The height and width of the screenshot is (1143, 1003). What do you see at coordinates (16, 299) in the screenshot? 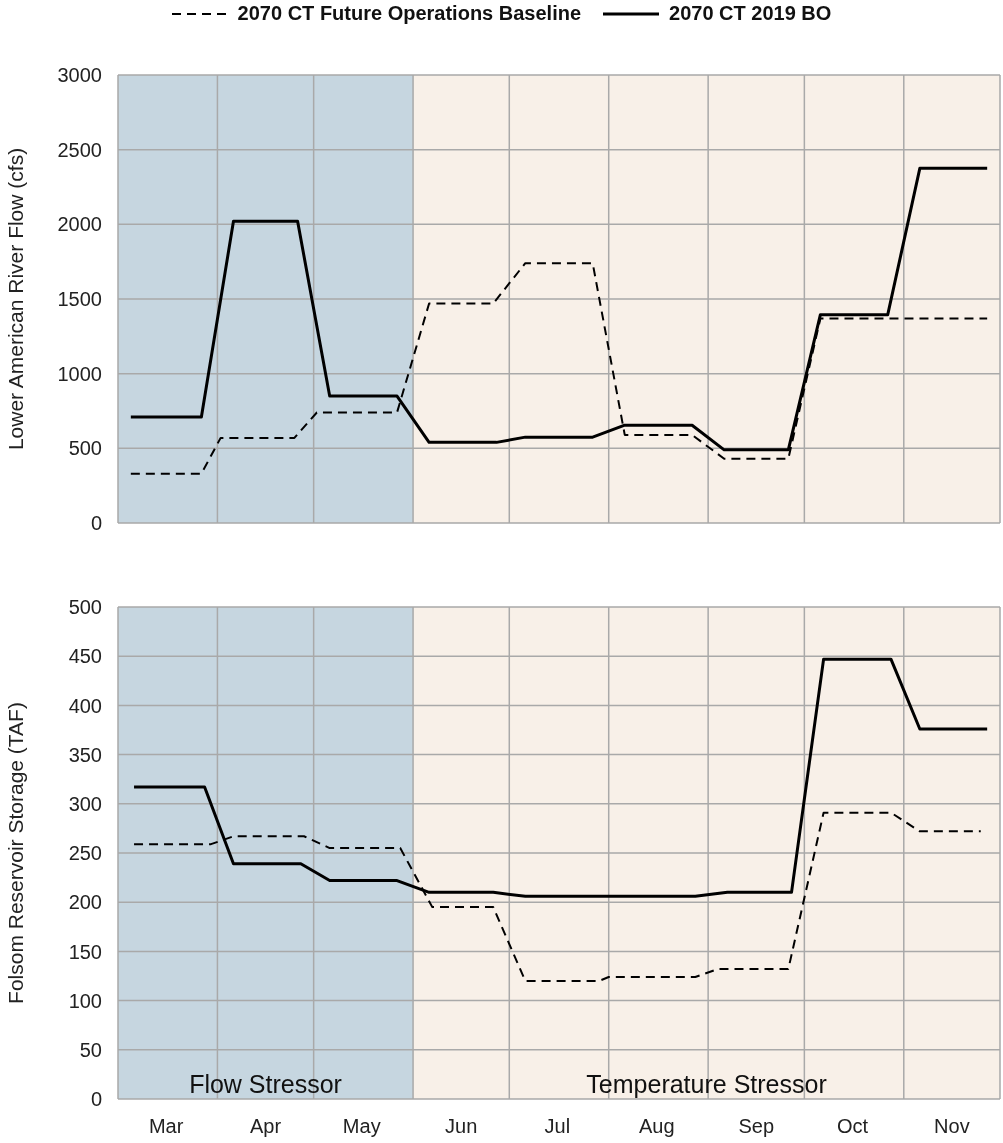
I see `y-axis-title: Lower American River Flow (cfs)` at bounding box center [16, 299].